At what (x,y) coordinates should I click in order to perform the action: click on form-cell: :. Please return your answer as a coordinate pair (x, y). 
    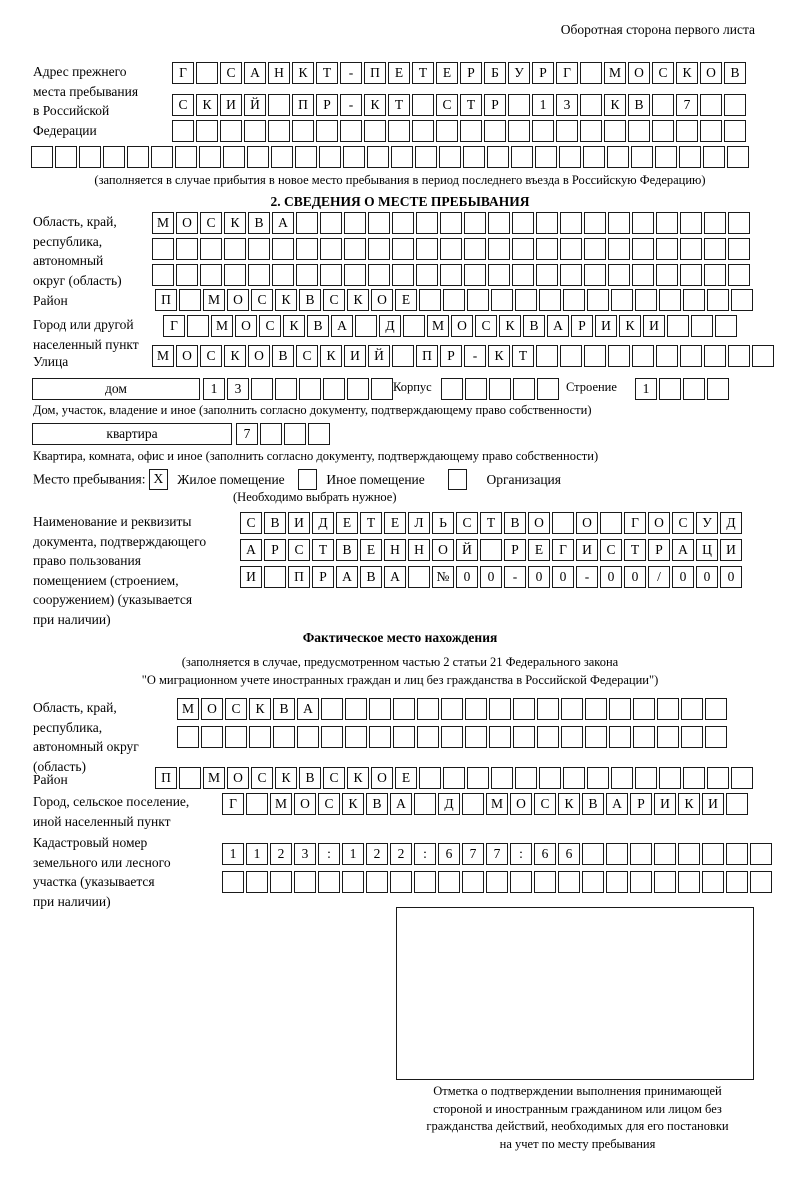
    Looking at the image, I should click on (329, 854).